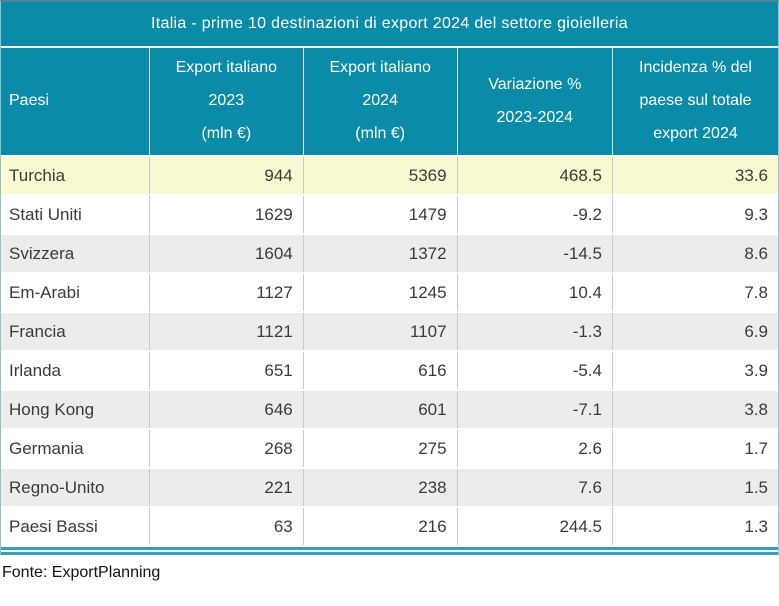  Describe the element at coordinates (380, 527) in the screenshot. I see `export-2024-cell: 216` at that location.